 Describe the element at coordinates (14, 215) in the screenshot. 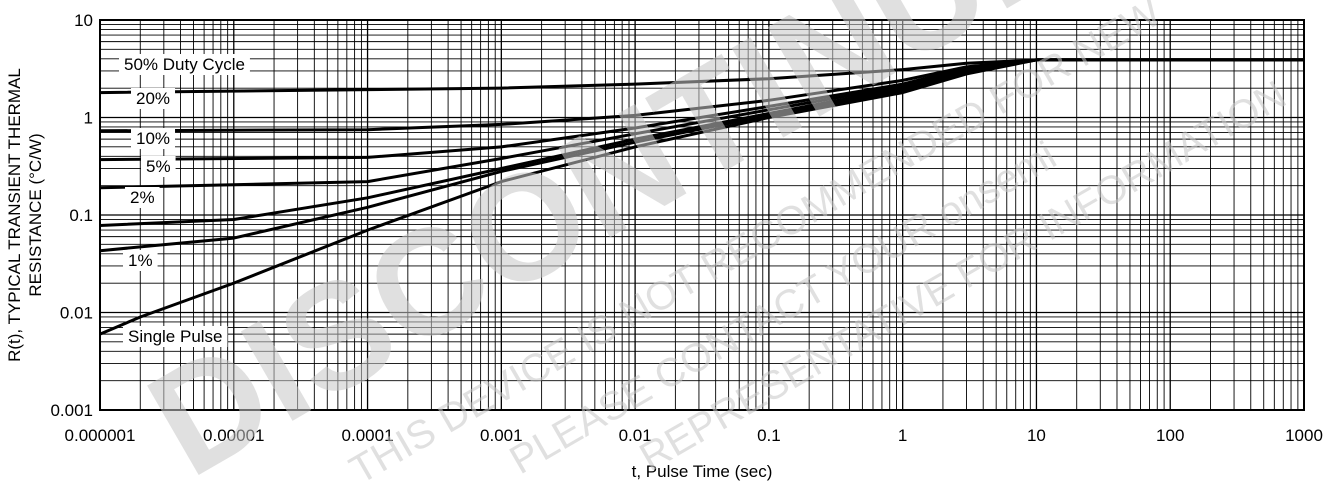

I see `y-axis-title-line1: R(t), TYPICAL TRANSIENT THERMAL` at that location.